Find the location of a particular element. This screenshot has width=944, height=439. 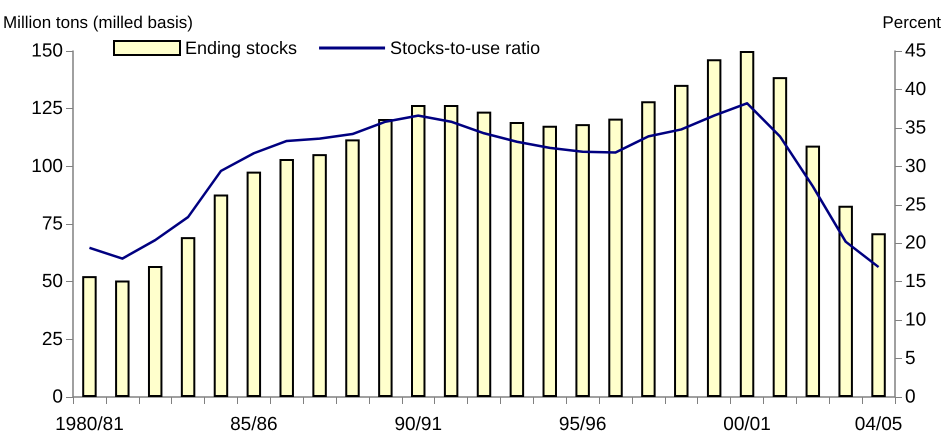

x-tick-label: 04/05 is located at coordinates (878, 424).